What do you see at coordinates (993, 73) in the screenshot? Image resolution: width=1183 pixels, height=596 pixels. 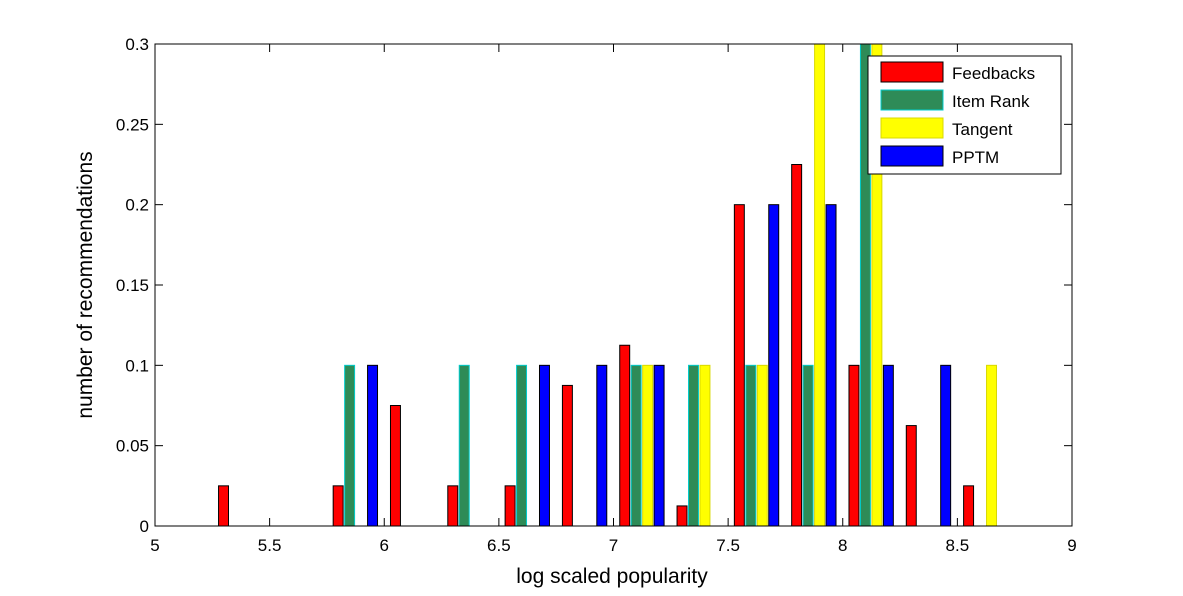 I see `legend-label: Feedbacks` at bounding box center [993, 73].